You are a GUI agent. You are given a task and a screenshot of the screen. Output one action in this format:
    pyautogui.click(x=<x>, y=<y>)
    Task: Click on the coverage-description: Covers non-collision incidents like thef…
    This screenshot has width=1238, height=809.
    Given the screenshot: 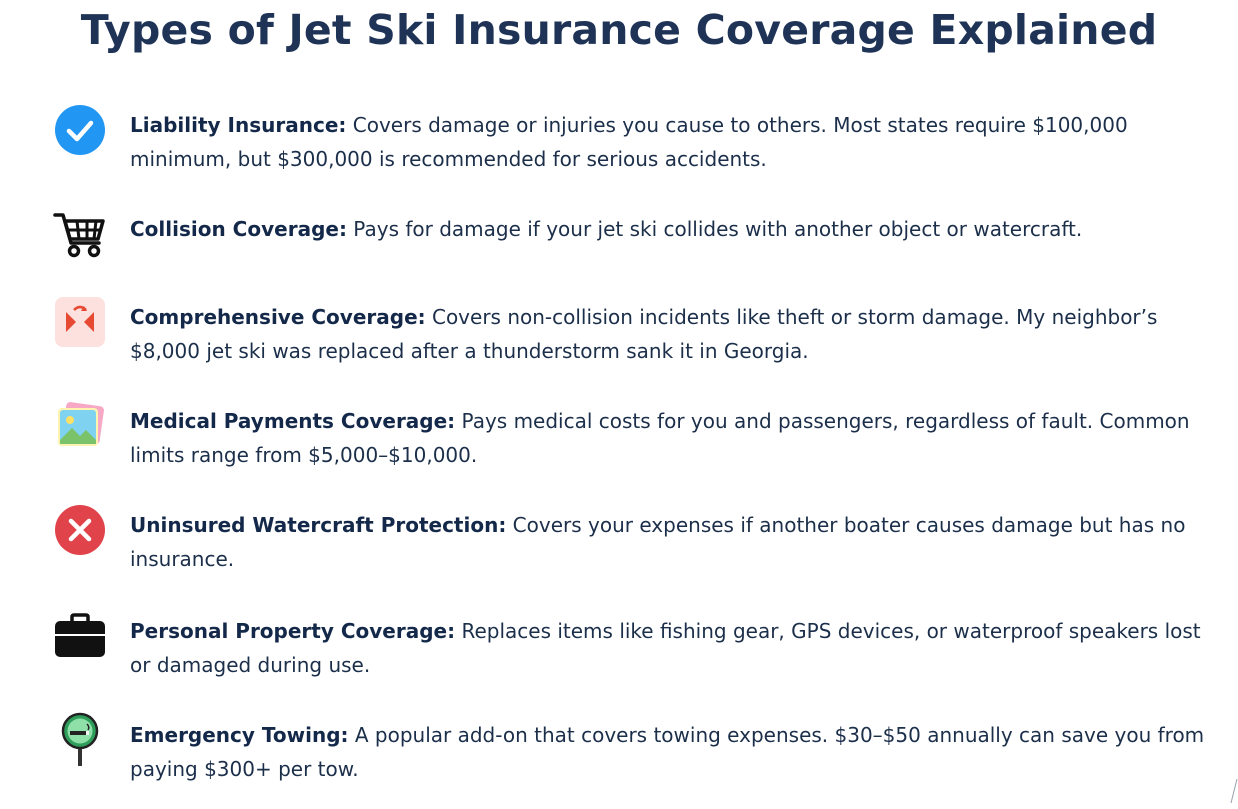 What is the action you would take?
    pyautogui.click(x=644, y=334)
    